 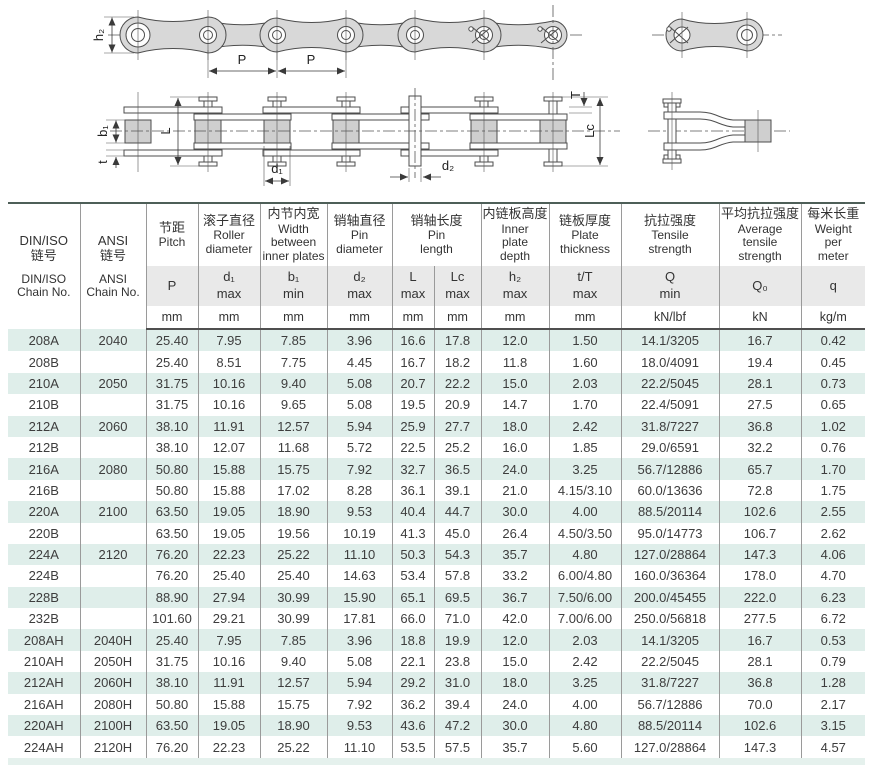 I want to click on cell-pitch: 88.90, so click(x=172, y=597).